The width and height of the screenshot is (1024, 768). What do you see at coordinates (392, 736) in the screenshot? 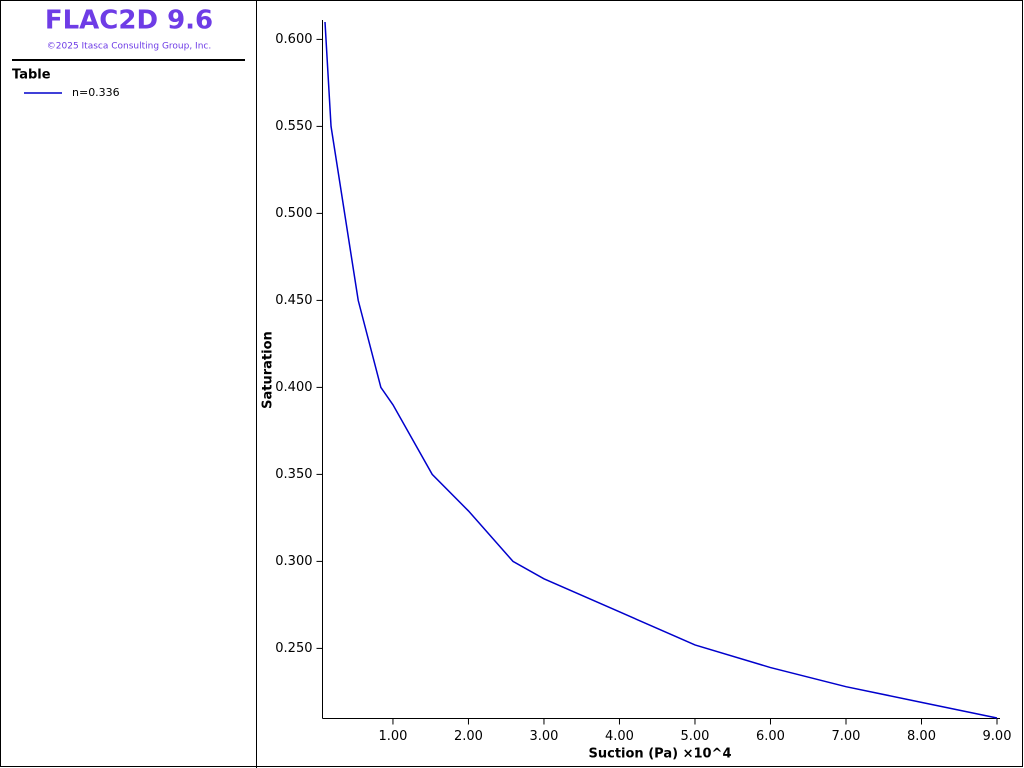
I see `x-tick-label: 1.00` at bounding box center [392, 736].